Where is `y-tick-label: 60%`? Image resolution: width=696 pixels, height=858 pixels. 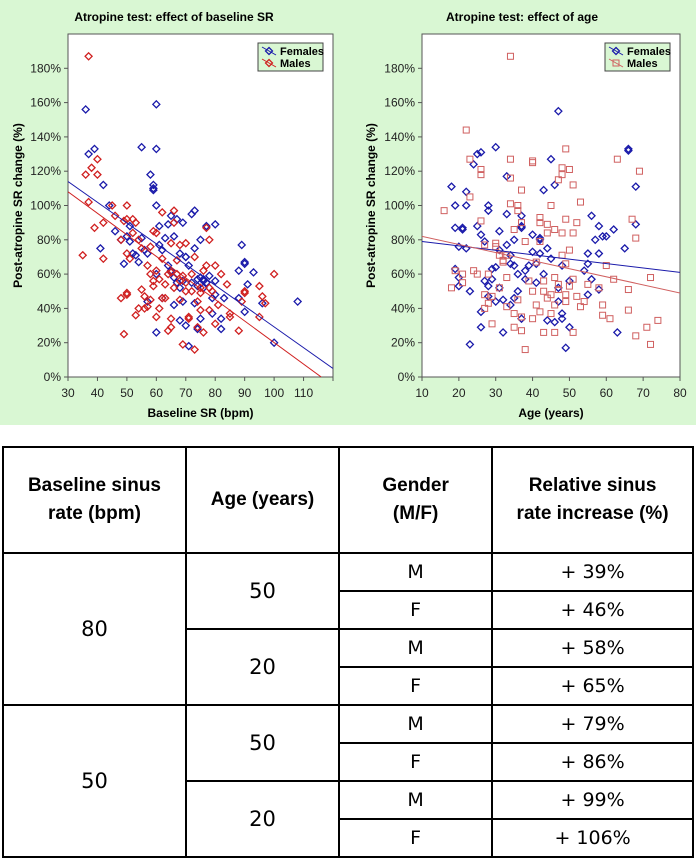
y-tick-label: 60% is located at coordinates (403, 274).